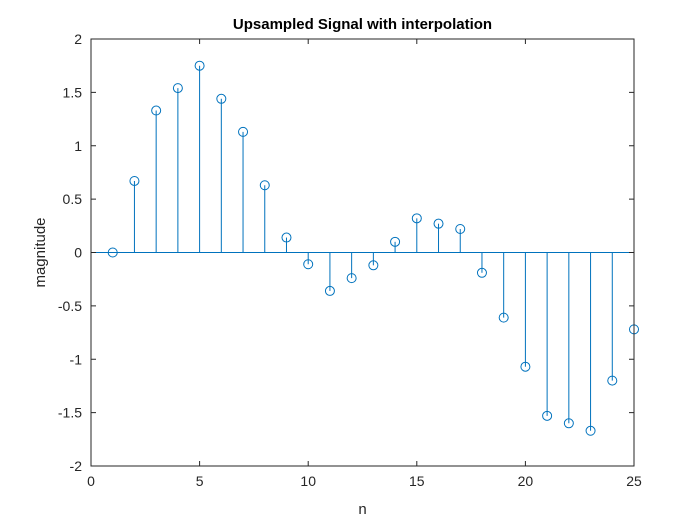 Image resolution: width=700 pixels, height=525 pixels. I want to click on y-tick-label: -1.5, so click(70, 413).